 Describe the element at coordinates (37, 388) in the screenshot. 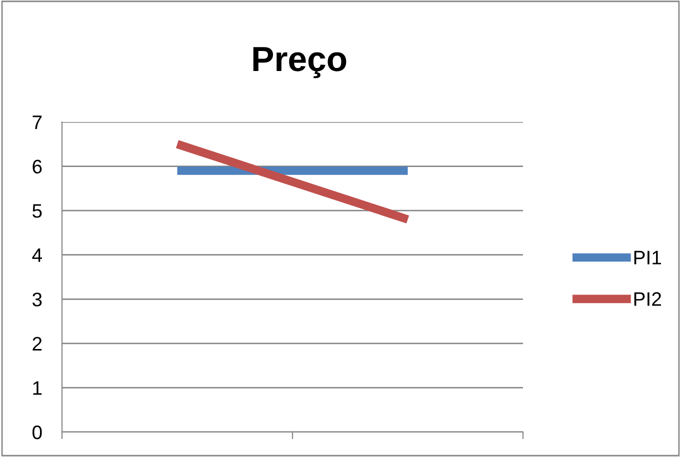

I see `y-tick-label: 1` at that location.